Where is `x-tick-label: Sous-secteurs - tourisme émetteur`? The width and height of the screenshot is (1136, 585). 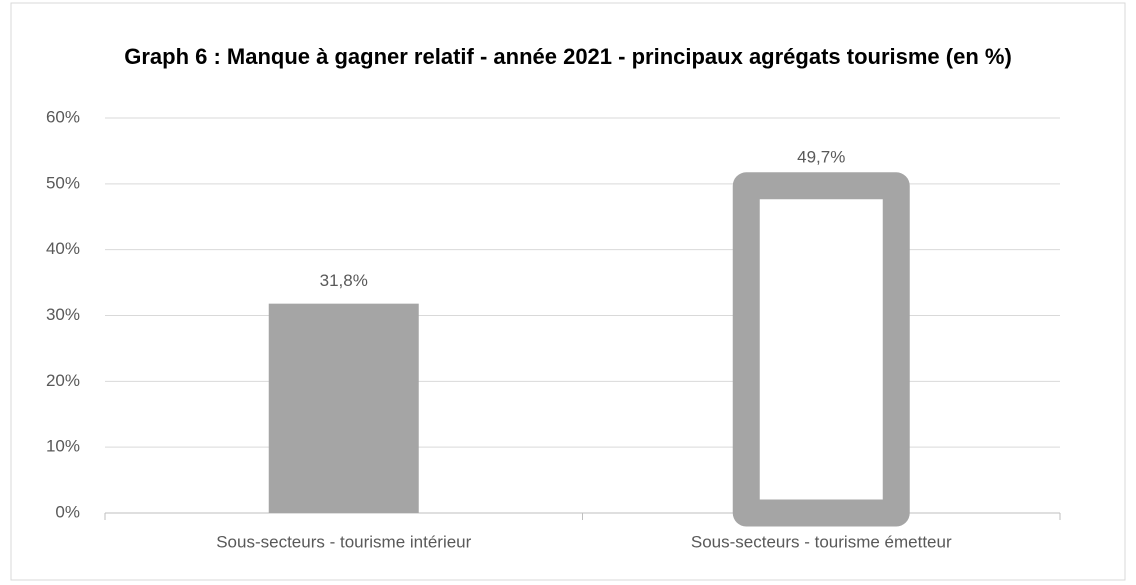 x-tick-label: Sous-secteurs - tourisme émetteur is located at coordinates (821, 541).